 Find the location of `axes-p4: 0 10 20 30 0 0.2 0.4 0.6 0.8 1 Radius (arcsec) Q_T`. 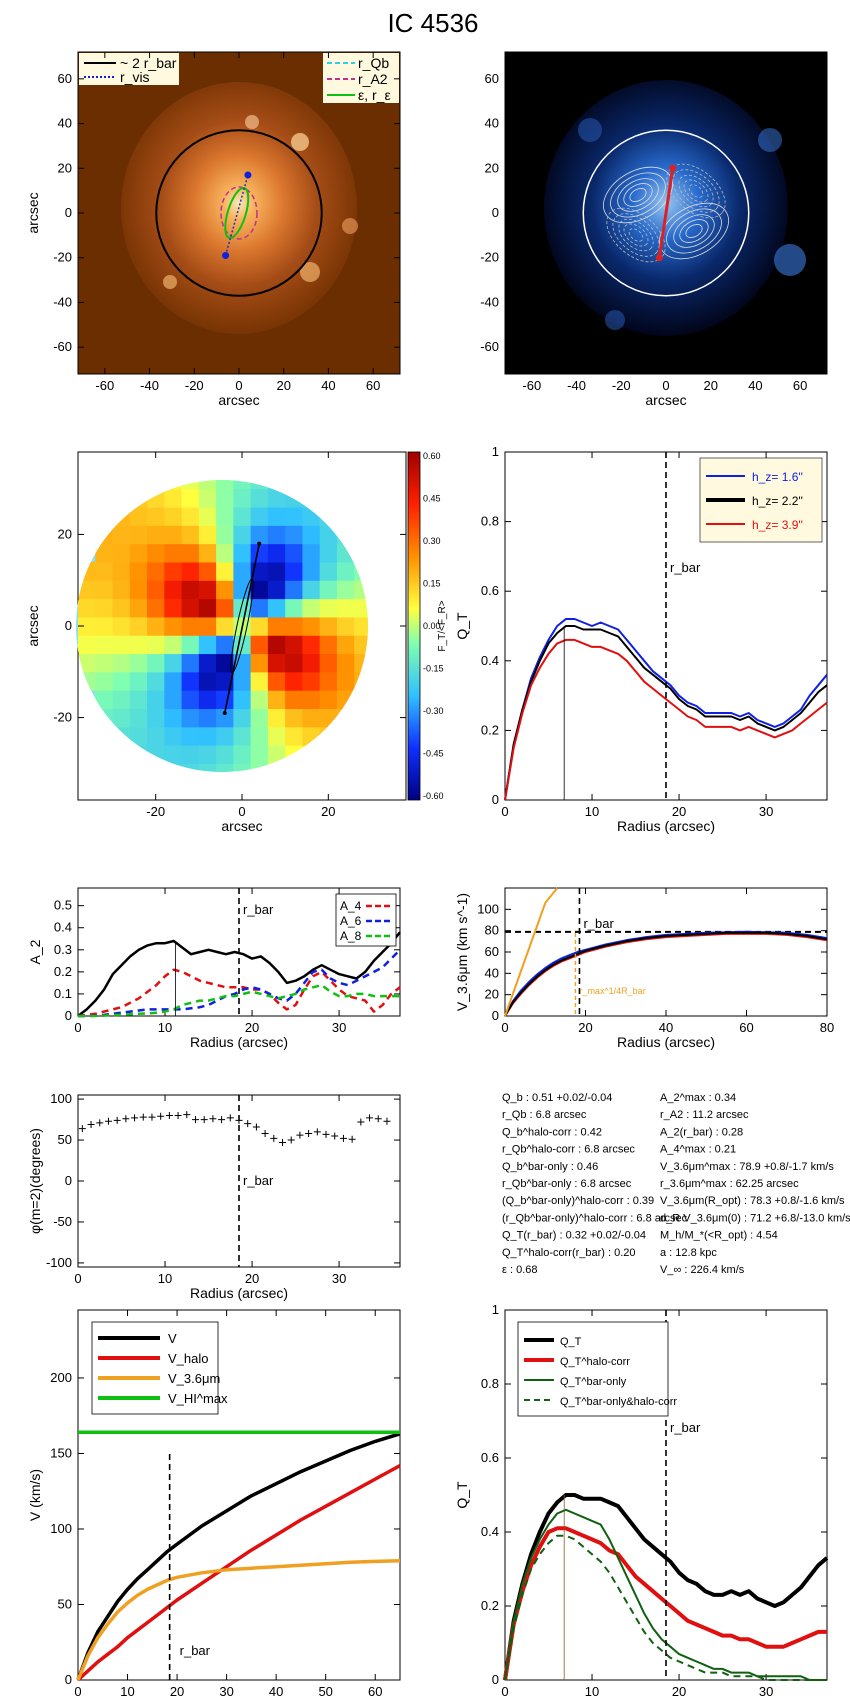

axes-p4: 0 10 20 30 0 0.2 0.4 0.6 0.8 1 Radius (arcsec) Q_T is located at coordinates (641, 639).